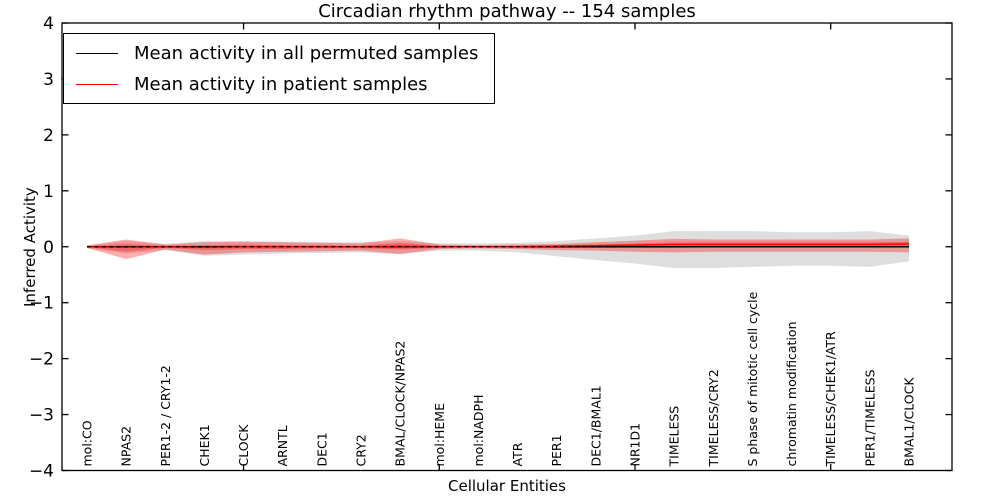 The width and height of the screenshot is (1000, 500). I want to click on category-label: ARNTL, so click(282, 445).